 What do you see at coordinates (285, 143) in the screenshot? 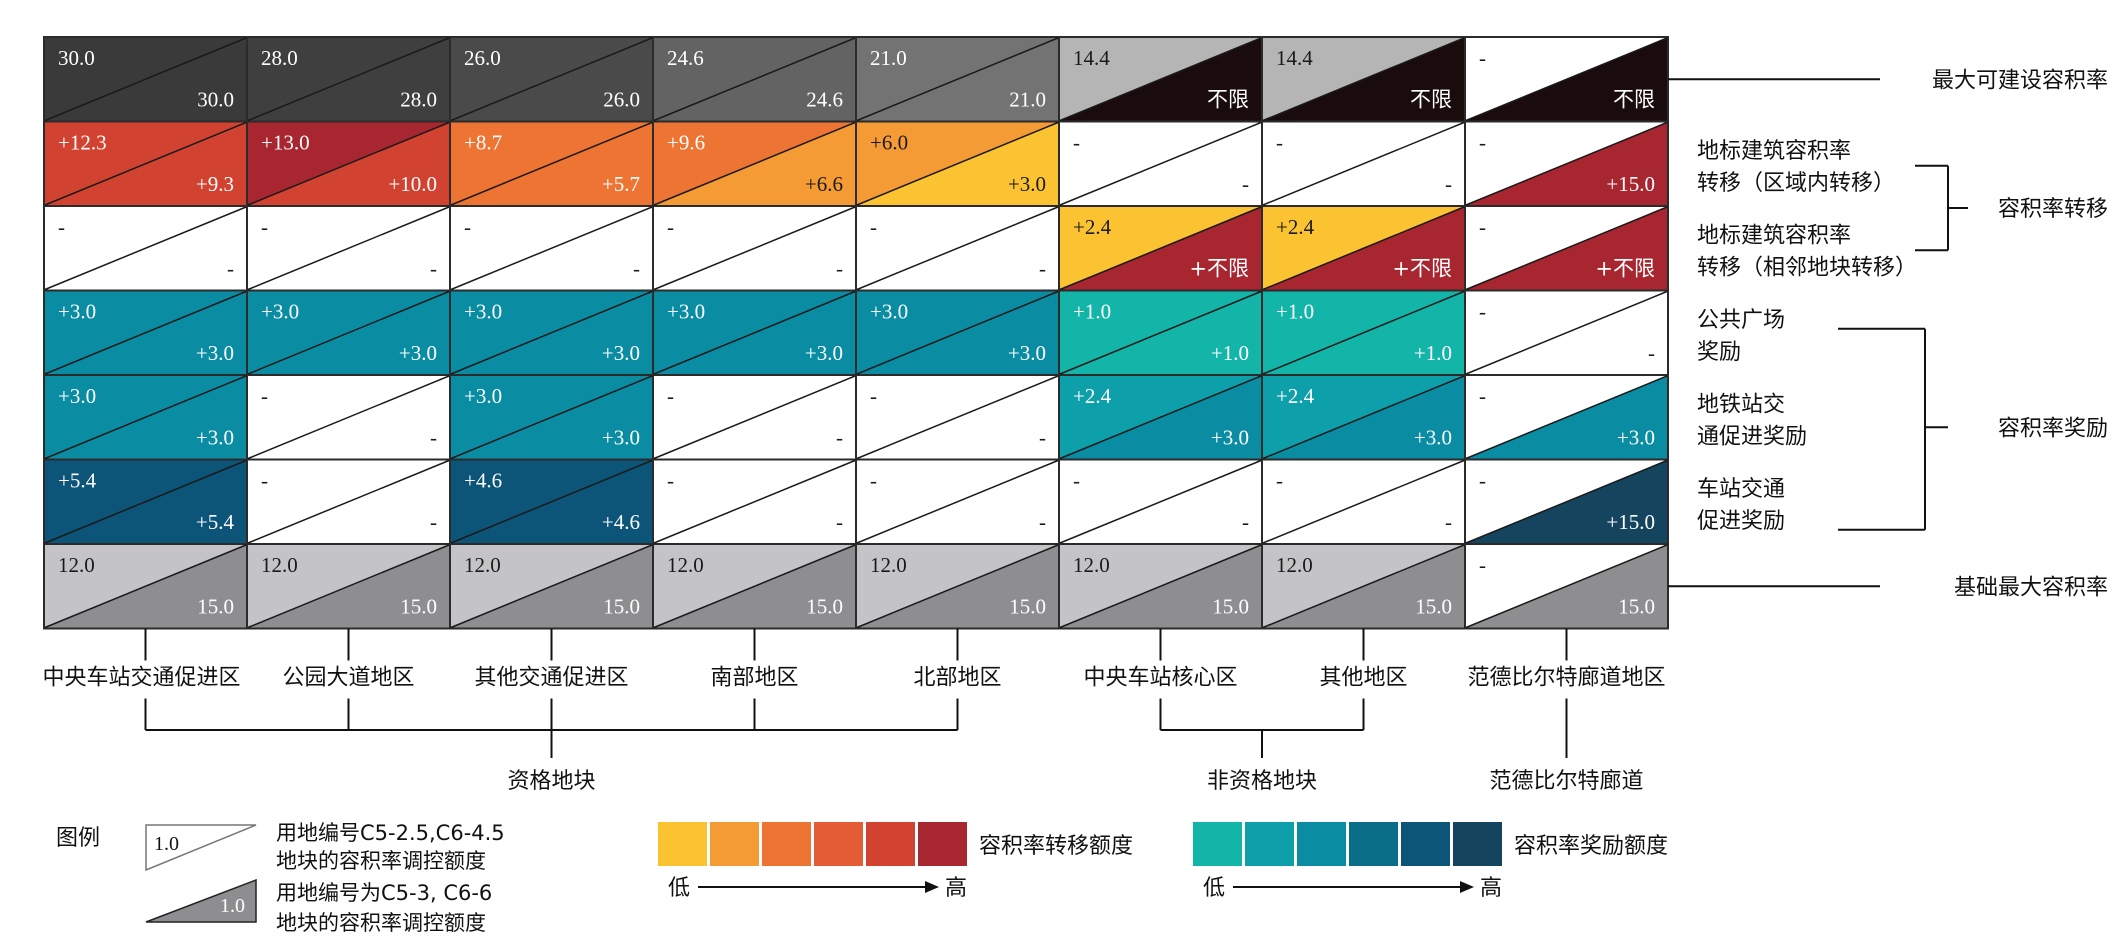
I see `cell-value-c53-c45: +13.0` at bounding box center [285, 143].